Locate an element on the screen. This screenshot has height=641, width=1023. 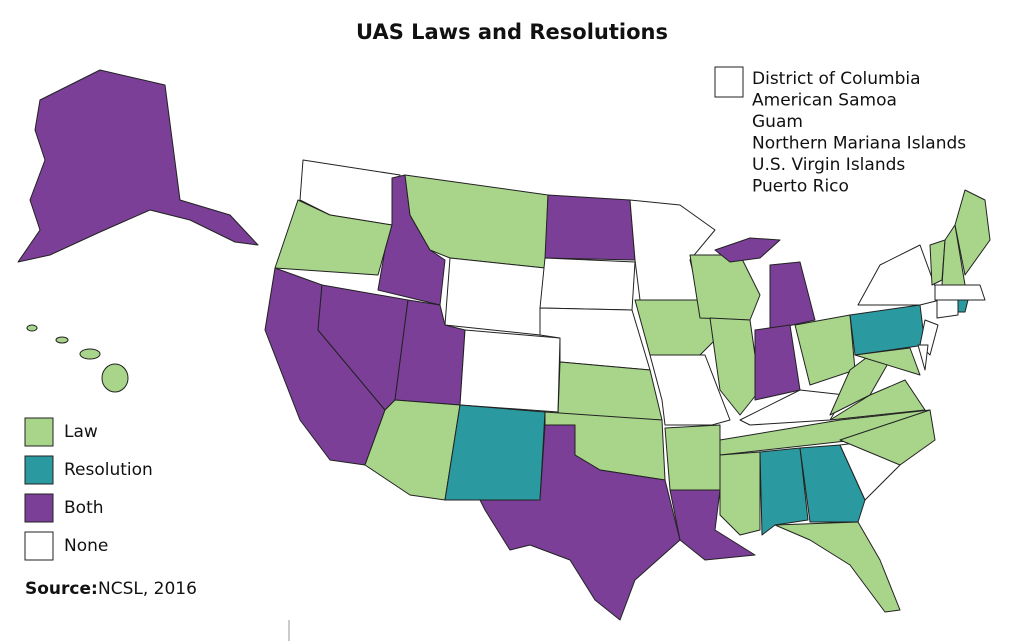
territory-name: U.S. Virgin Islands is located at coordinates (828, 165).